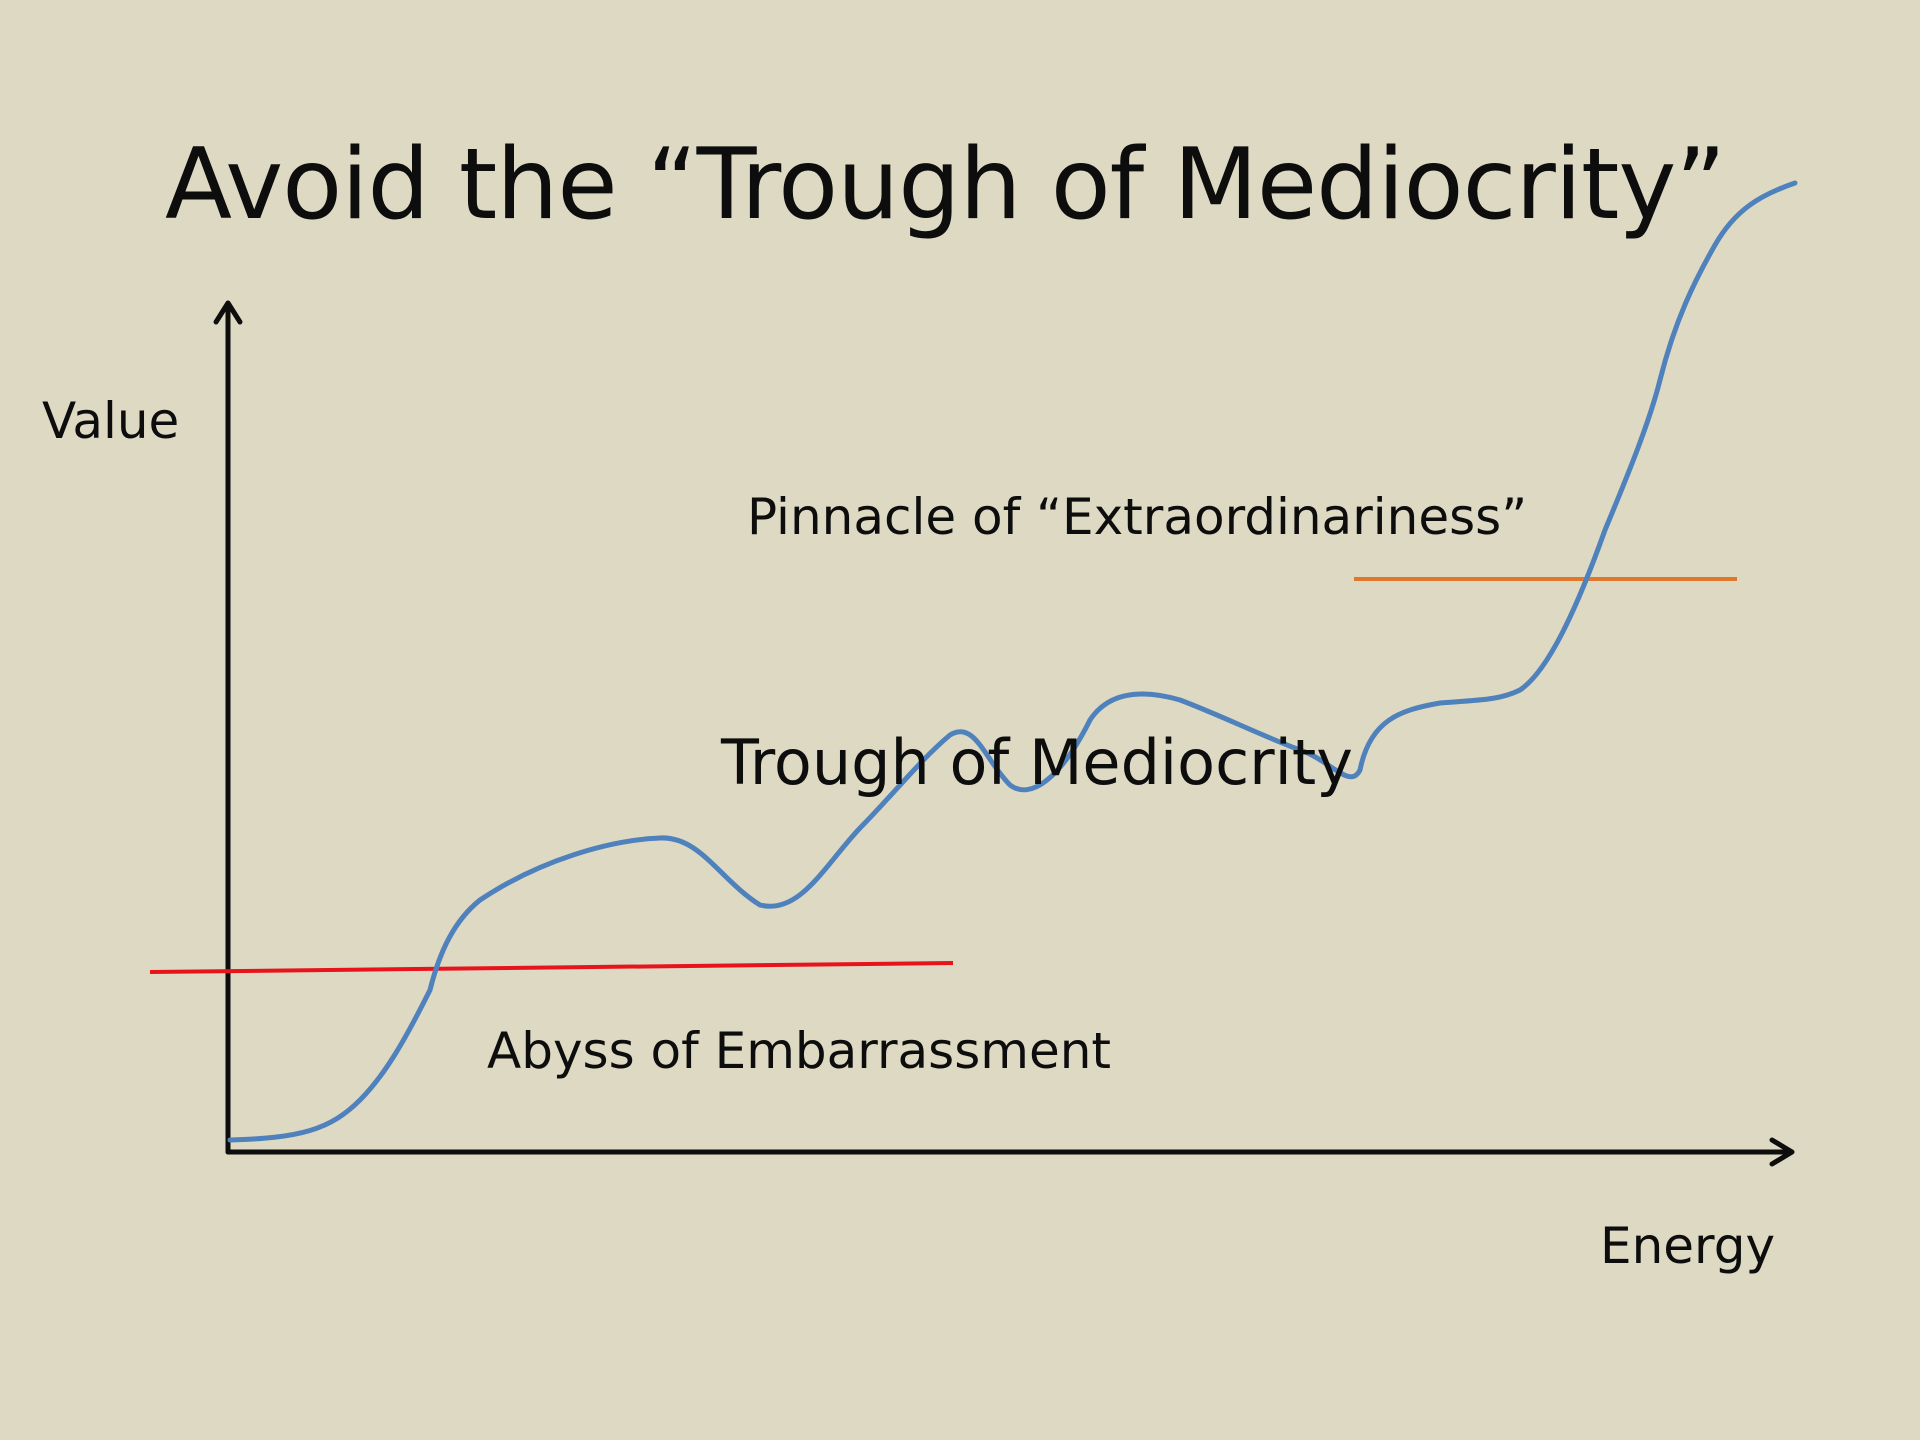  What do you see at coordinates (799, 1051) in the screenshot?
I see `abyss-label: Abyss of Embarrassment` at bounding box center [799, 1051].